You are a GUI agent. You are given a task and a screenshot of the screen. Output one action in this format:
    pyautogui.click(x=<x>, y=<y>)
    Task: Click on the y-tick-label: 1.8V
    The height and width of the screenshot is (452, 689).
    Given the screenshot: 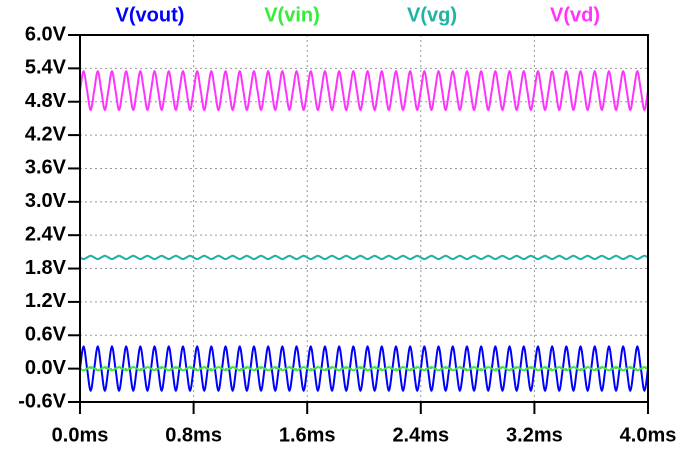 What is the action you would take?
    pyautogui.click(x=46, y=268)
    